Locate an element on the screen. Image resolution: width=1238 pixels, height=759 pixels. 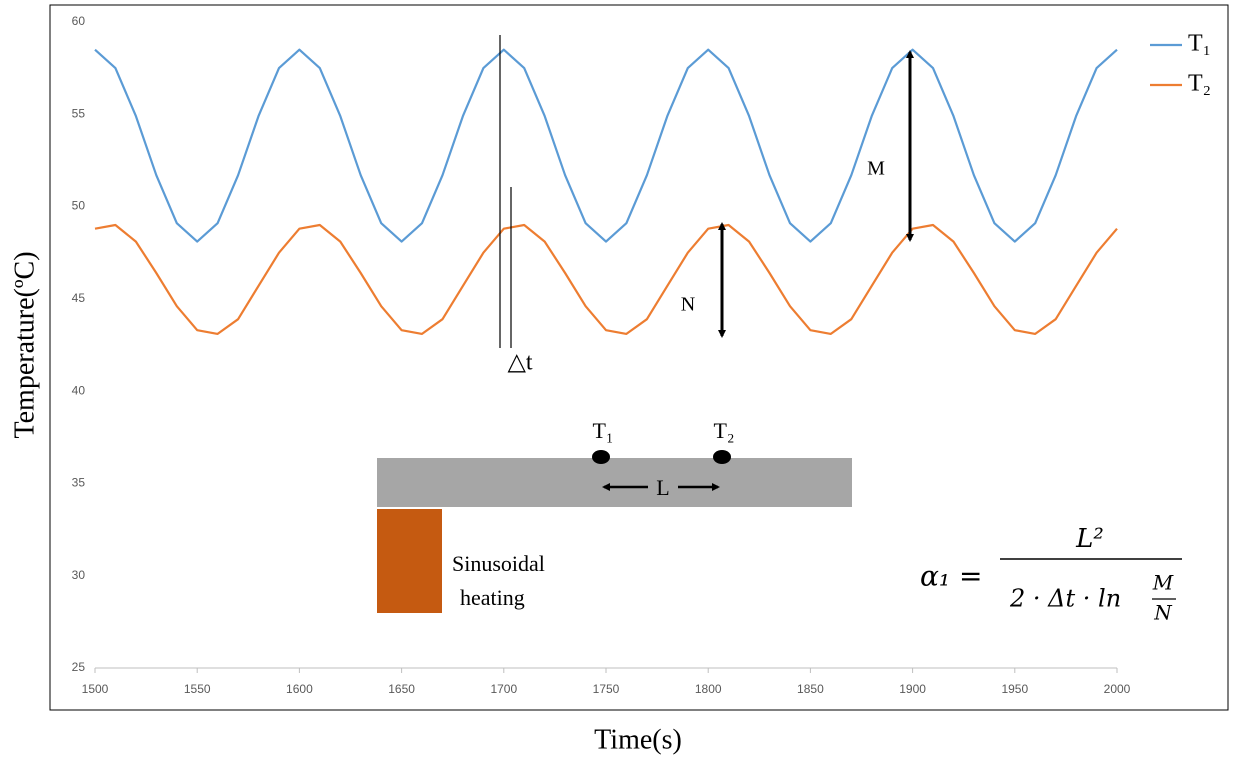
y-tick-label: 50 is located at coordinates (79, 206).